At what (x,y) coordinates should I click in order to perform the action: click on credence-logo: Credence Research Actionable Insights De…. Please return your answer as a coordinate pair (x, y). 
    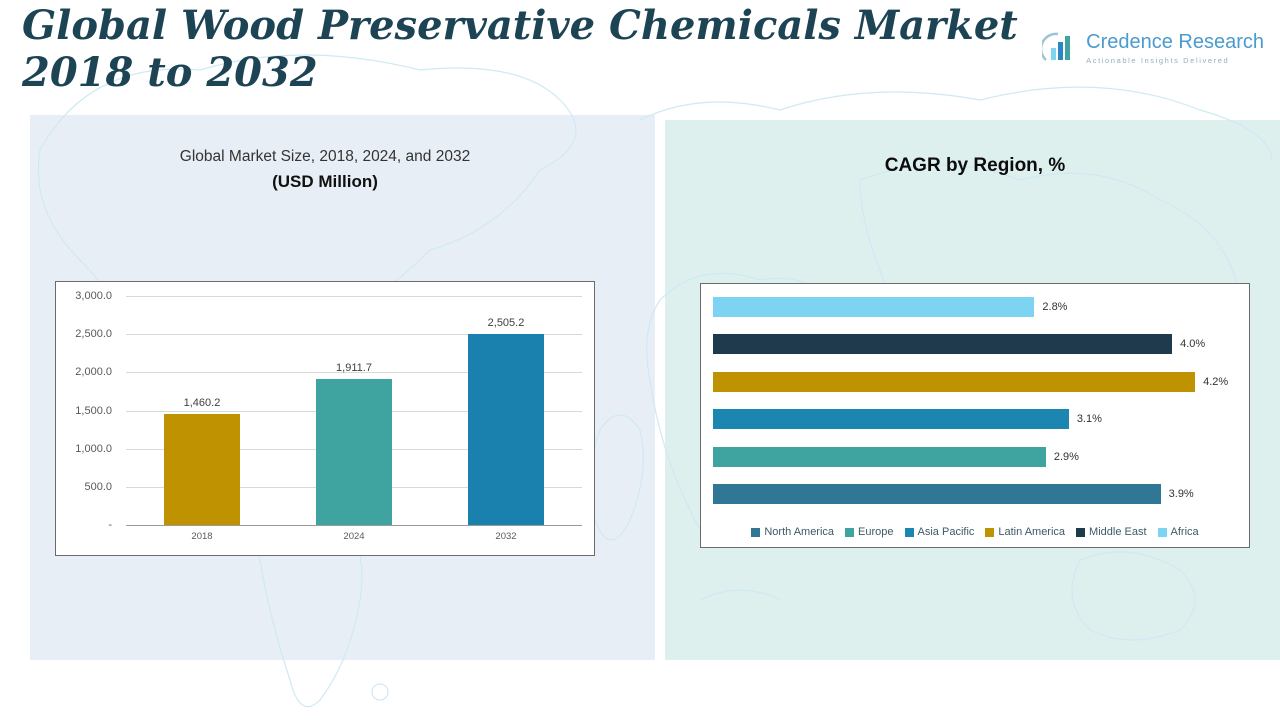
    Looking at the image, I should click on (1153, 48).